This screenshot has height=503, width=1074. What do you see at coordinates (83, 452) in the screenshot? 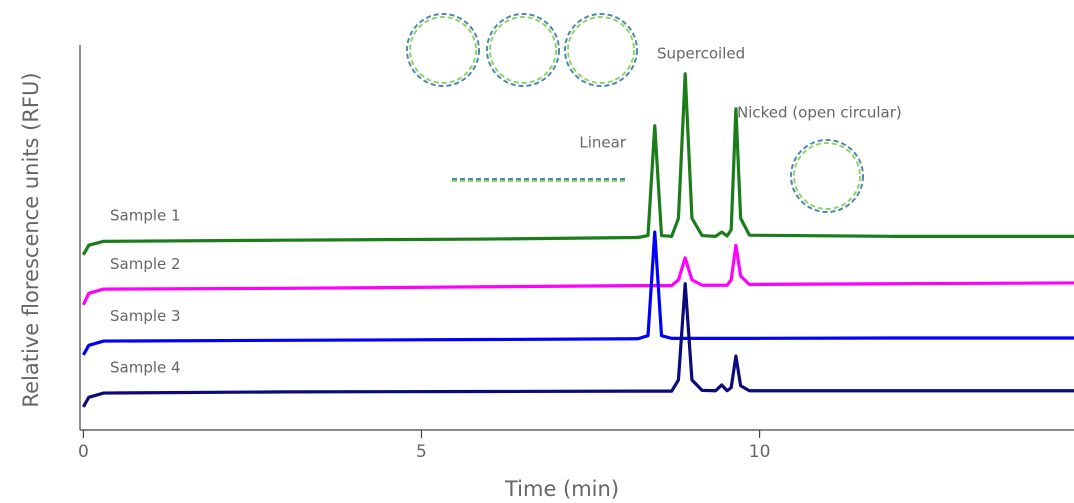
I see `x-tick-label: 0` at bounding box center [83, 452].